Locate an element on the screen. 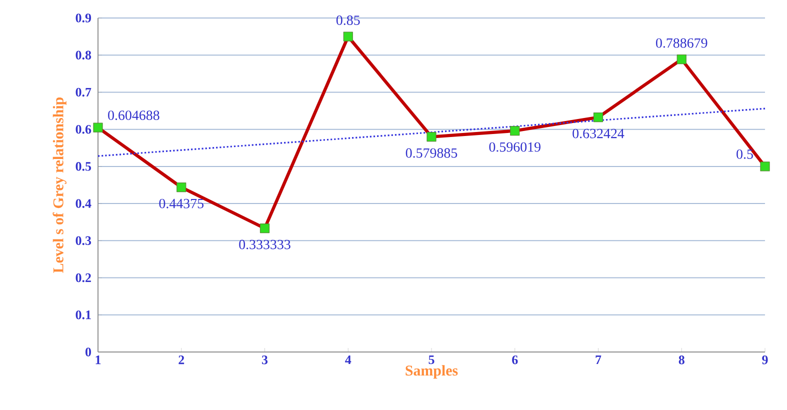 Image resolution: width=787 pixels, height=410 pixels. x-tick-label: 6 is located at coordinates (515, 360).